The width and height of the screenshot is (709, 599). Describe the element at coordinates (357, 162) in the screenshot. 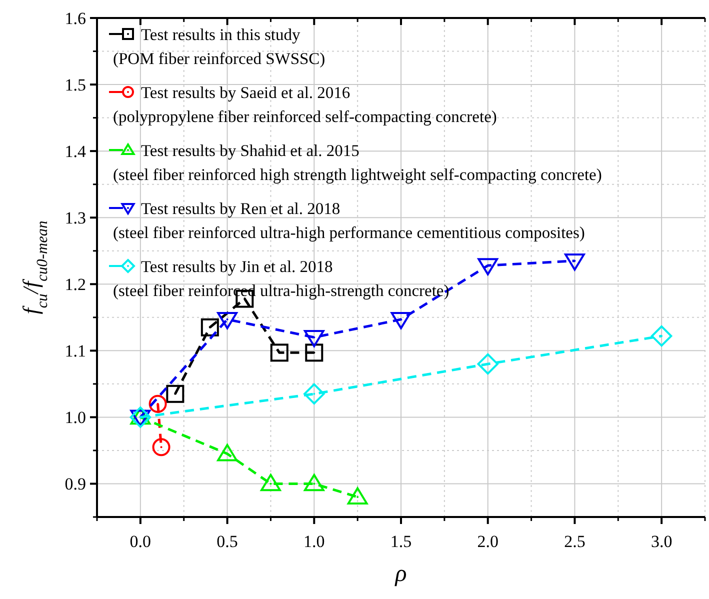

I see `legend-label: Test results by Shahid et al. 2015 (steel fiber reinforced high strength lightweight self-compacting concrete)` at that location.